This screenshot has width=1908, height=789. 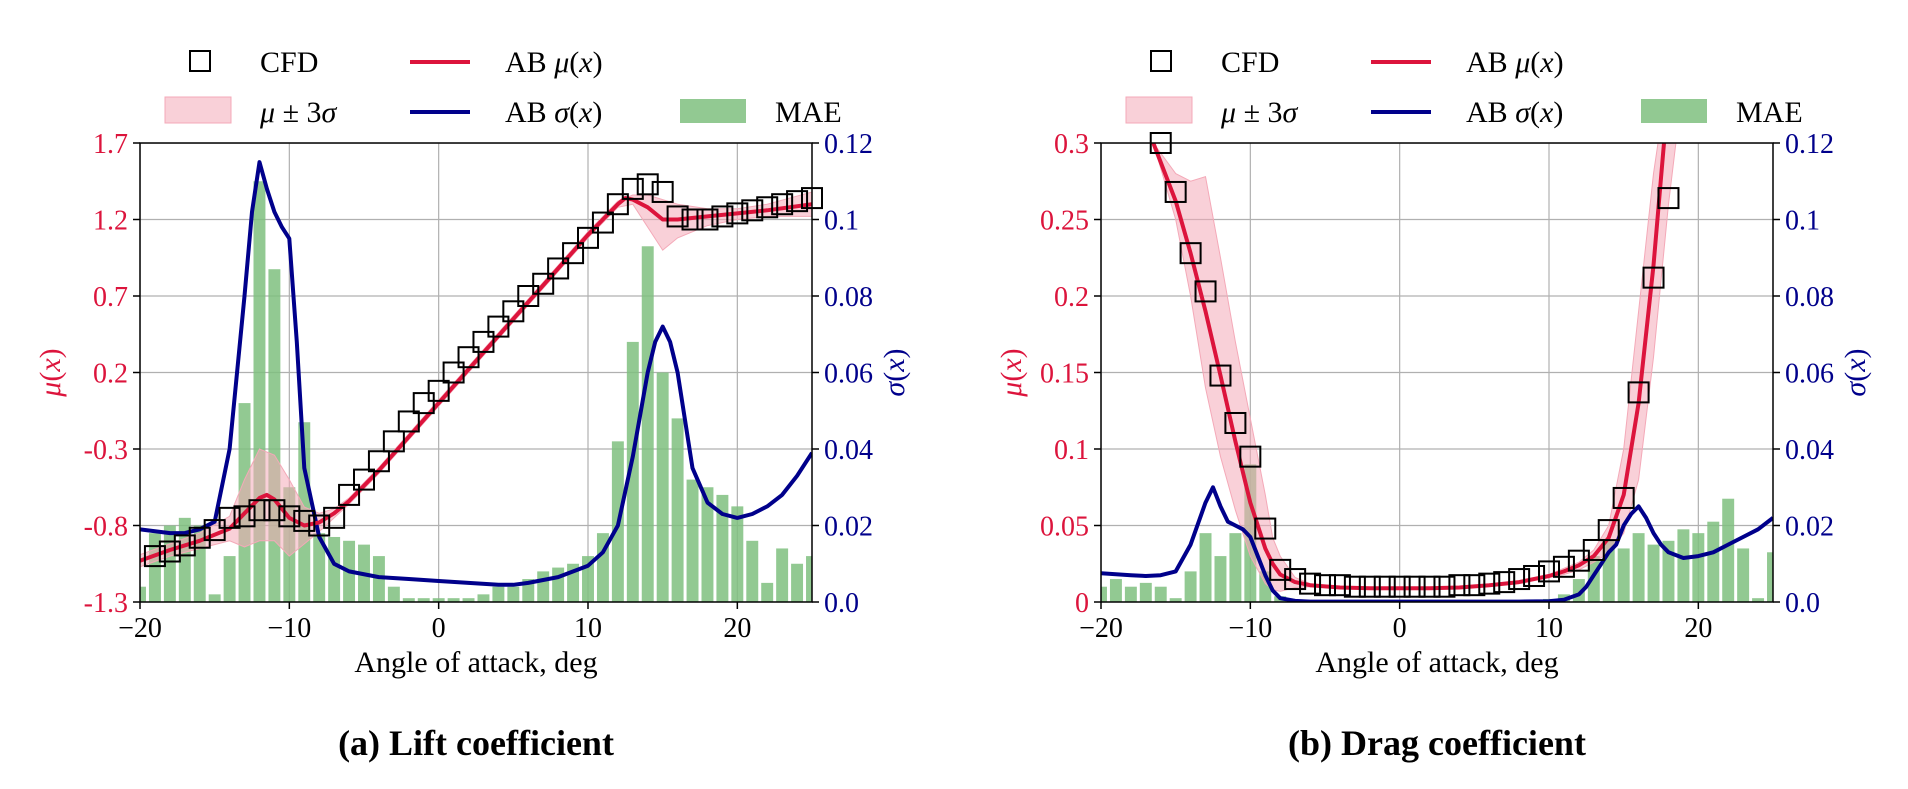 I want to click on legend: CFD AB μ(x) μ ± 3σ AB σ(x) MAE, so click(x=1464, y=87).